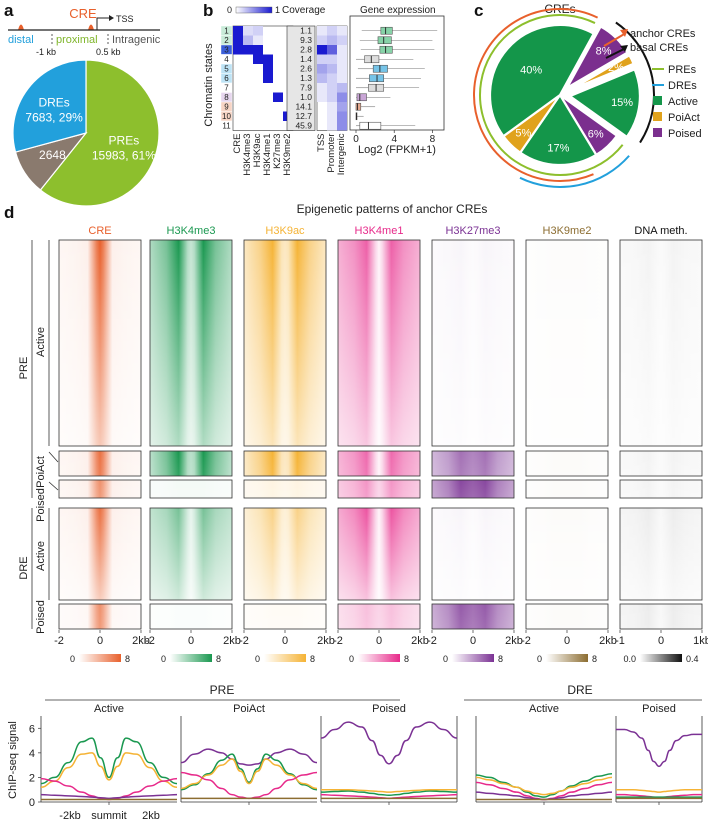 This screenshot has width=708, height=827. What do you see at coordinates (659, 748) in the screenshot?
I see `profile-line-h3k27me3` at bounding box center [659, 748].